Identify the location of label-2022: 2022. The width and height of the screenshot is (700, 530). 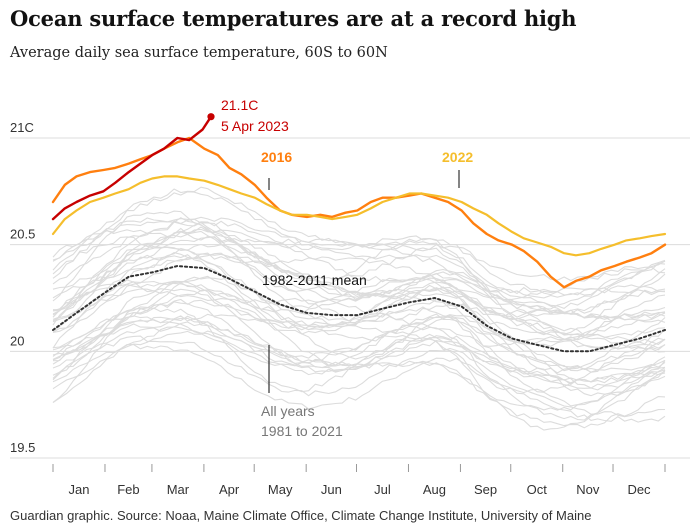
(457, 157).